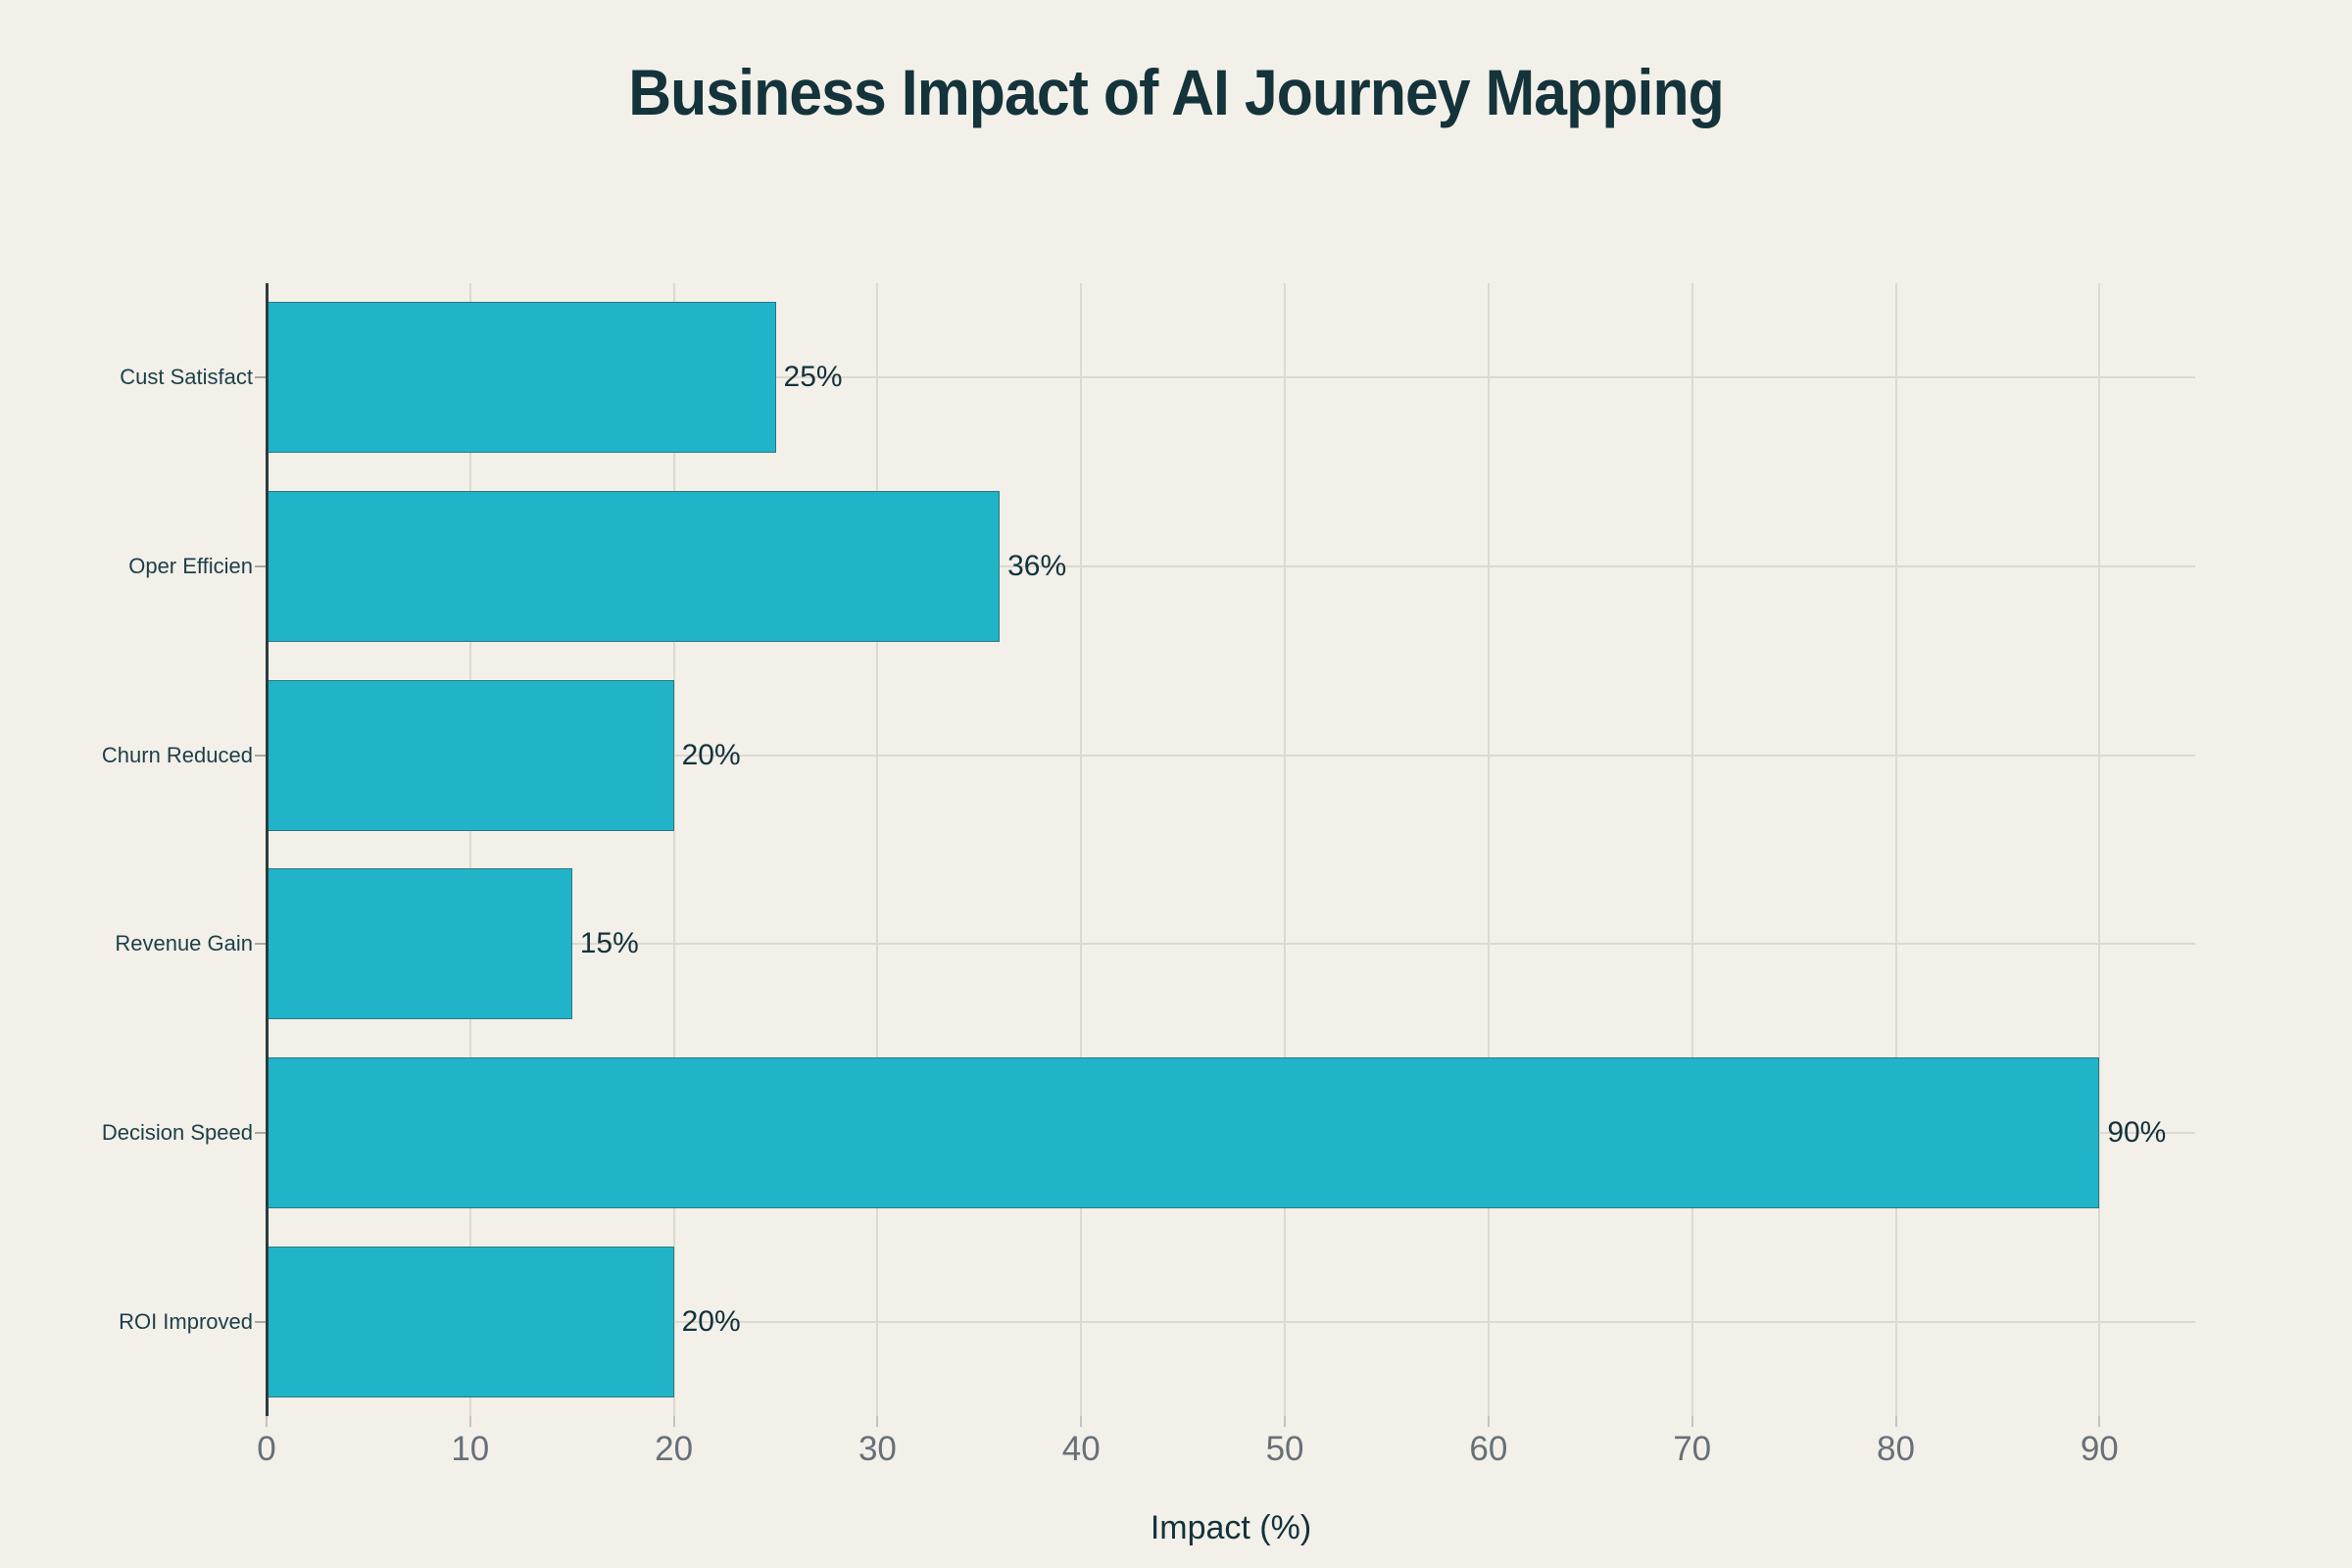  I want to click on category-label: Oper Efficien, so click(190, 566).